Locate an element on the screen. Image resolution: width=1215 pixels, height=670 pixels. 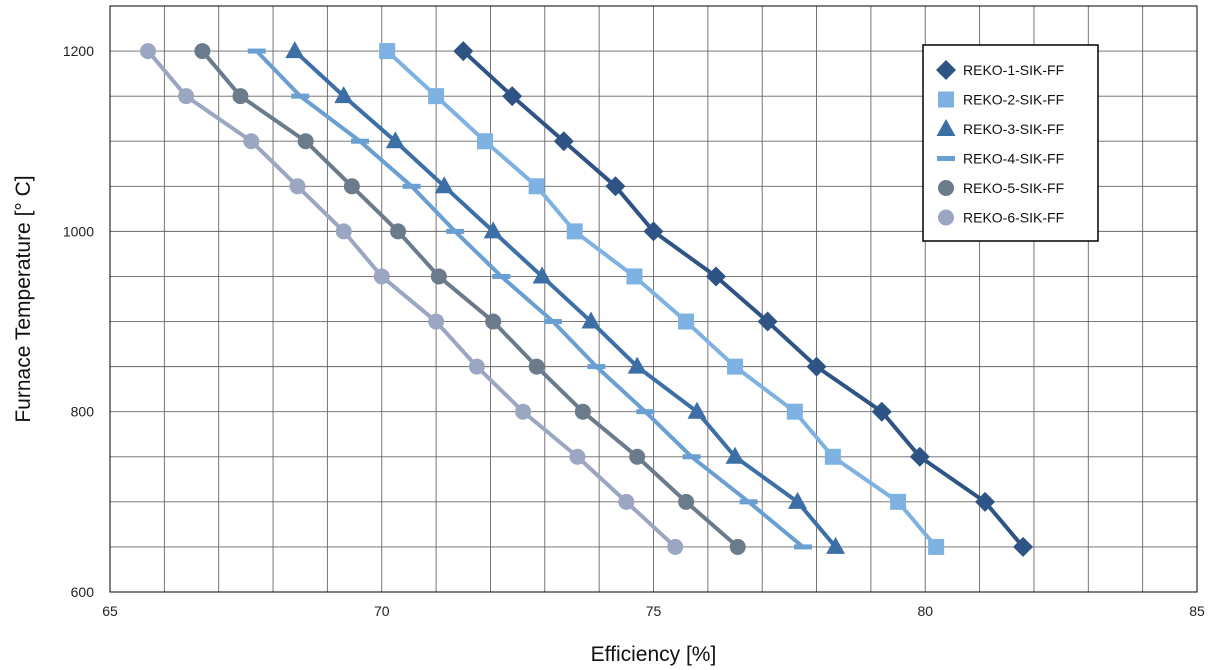
y-tick-label: 1200 is located at coordinates (78, 51).